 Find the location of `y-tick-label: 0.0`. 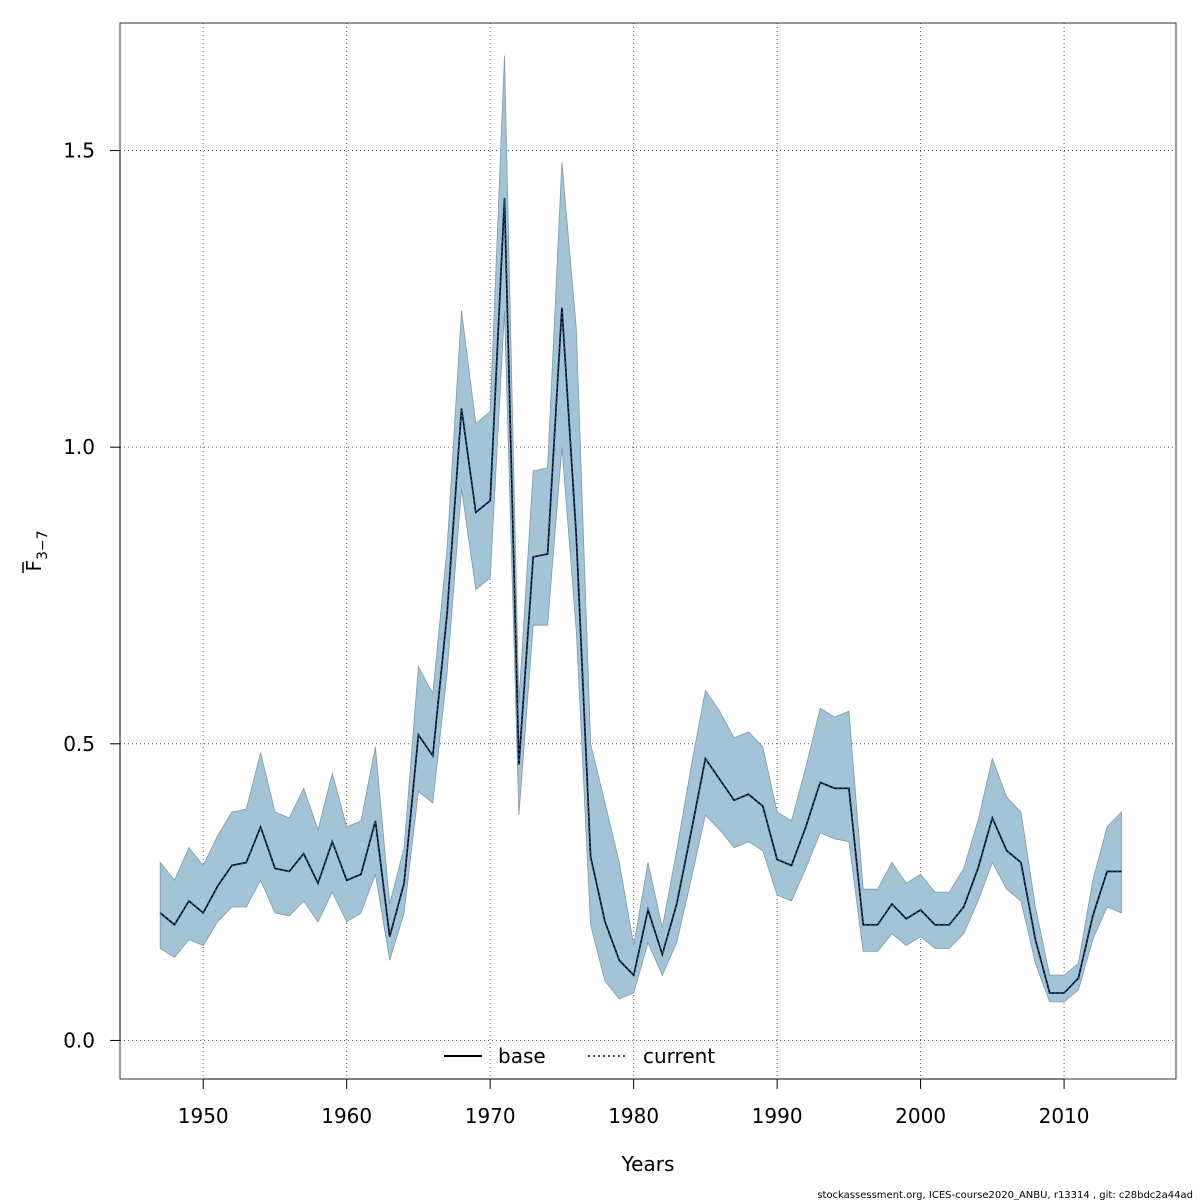

y-tick-label: 0.0 is located at coordinates (79, 1040).